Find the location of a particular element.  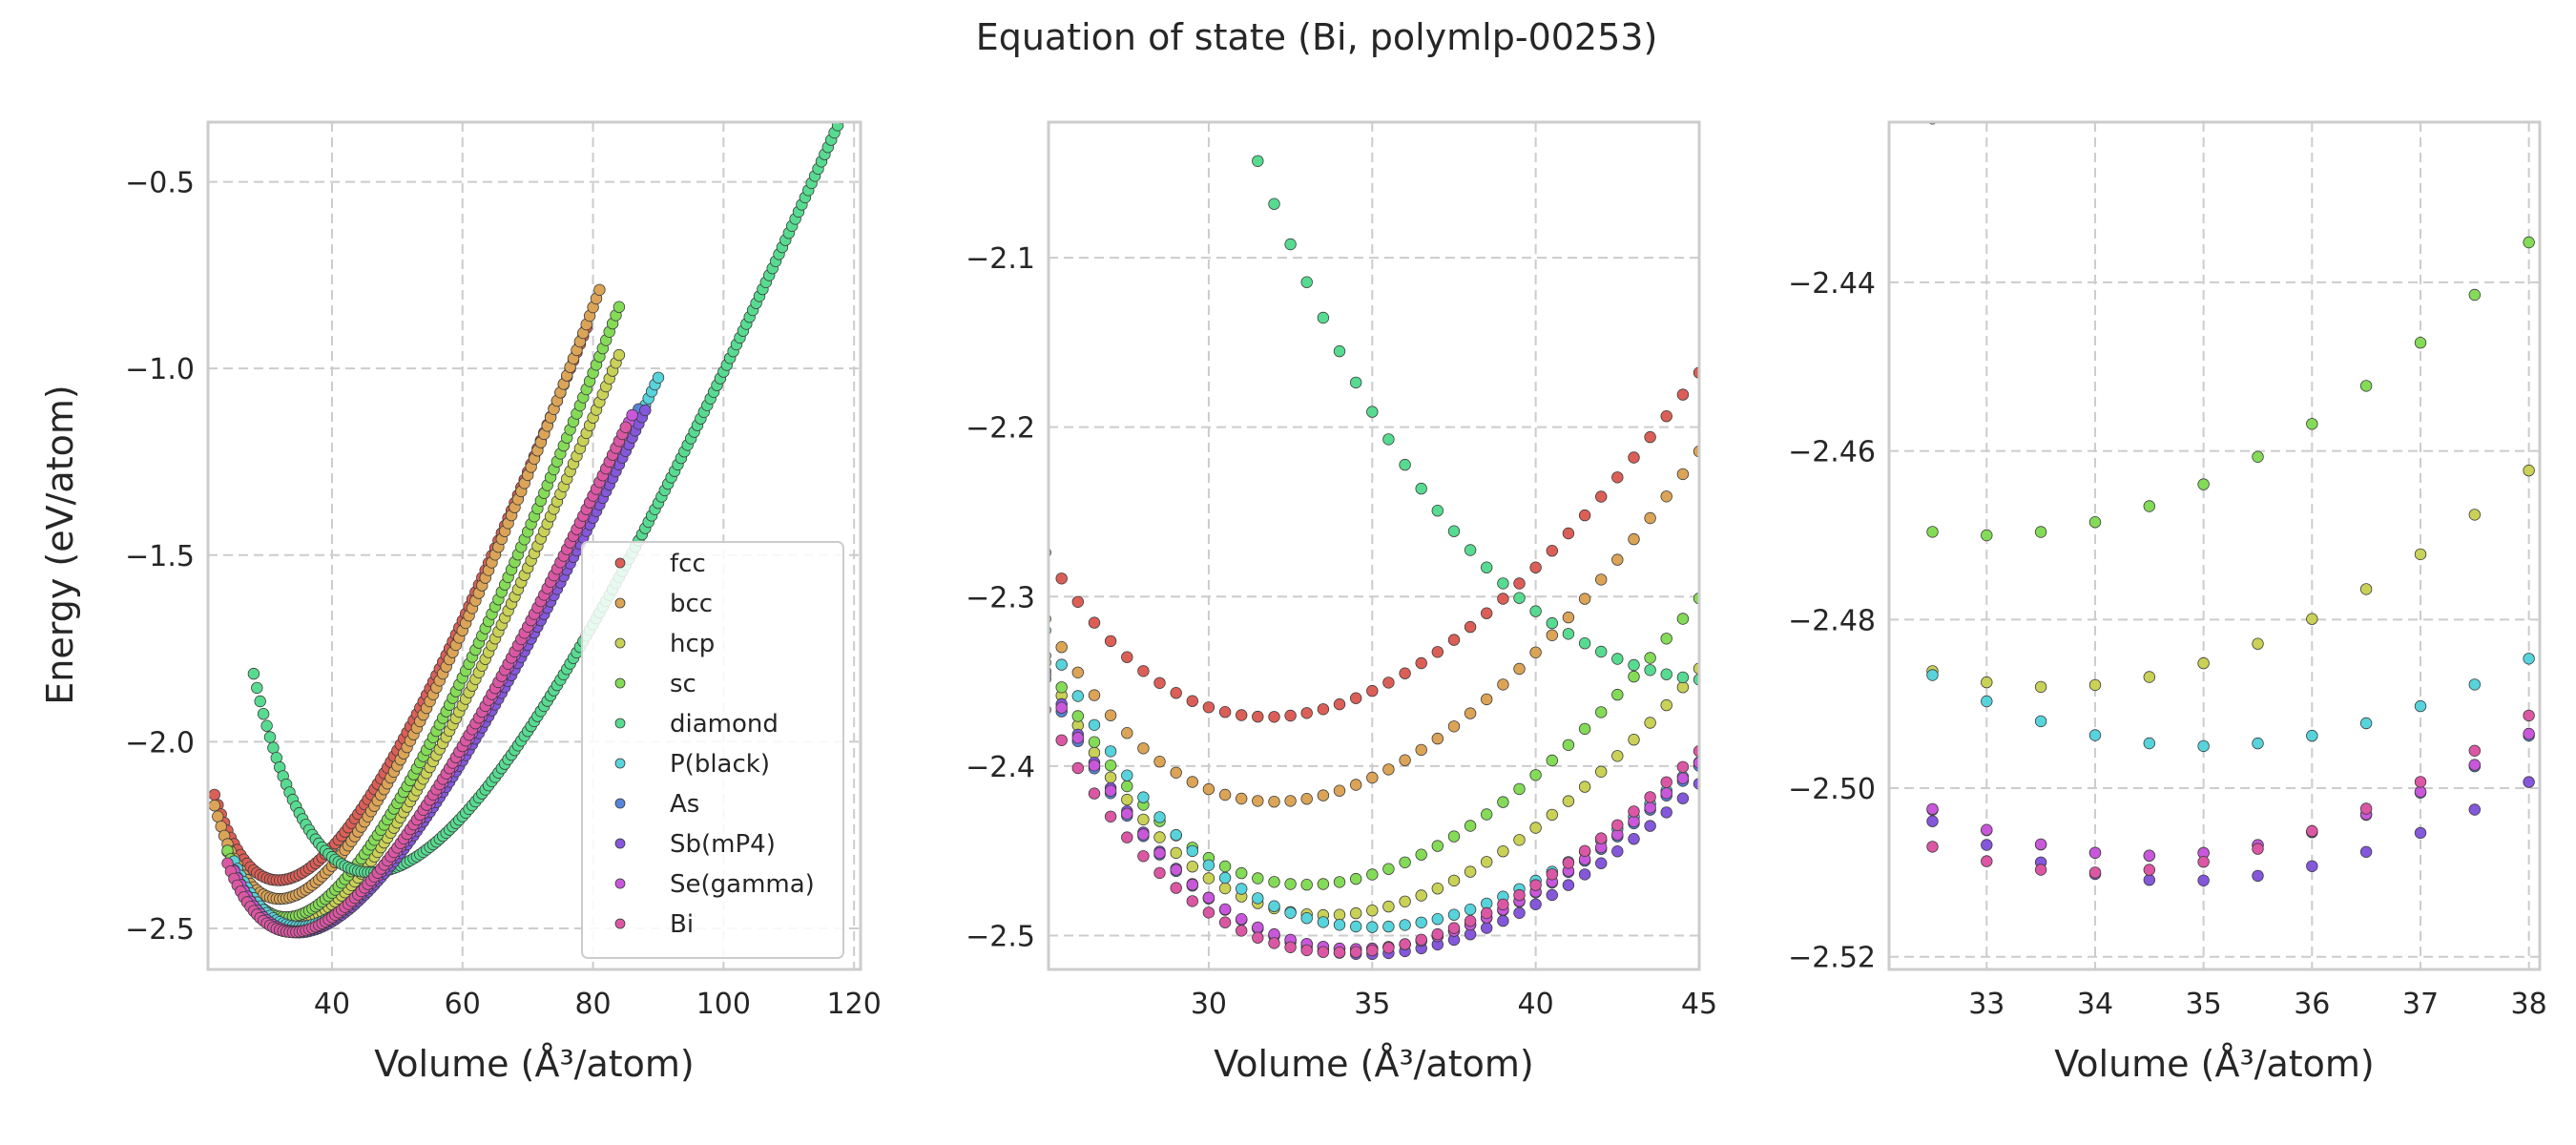

x-tick-label: 40 is located at coordinates (1536, 1005).